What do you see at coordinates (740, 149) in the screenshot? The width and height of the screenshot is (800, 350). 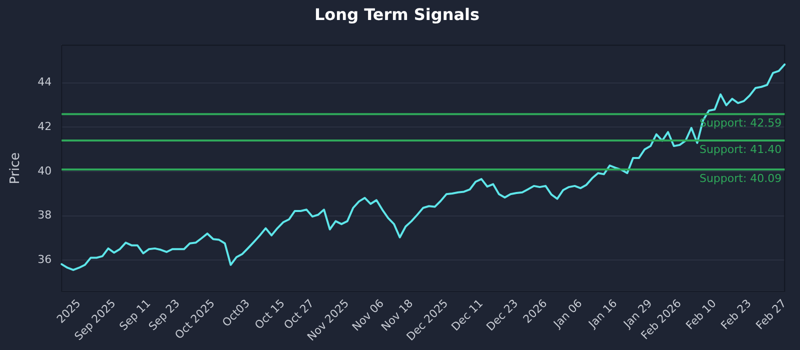 I see `ref-line-label: Support: 41.40` at bounding box center [740, 149].